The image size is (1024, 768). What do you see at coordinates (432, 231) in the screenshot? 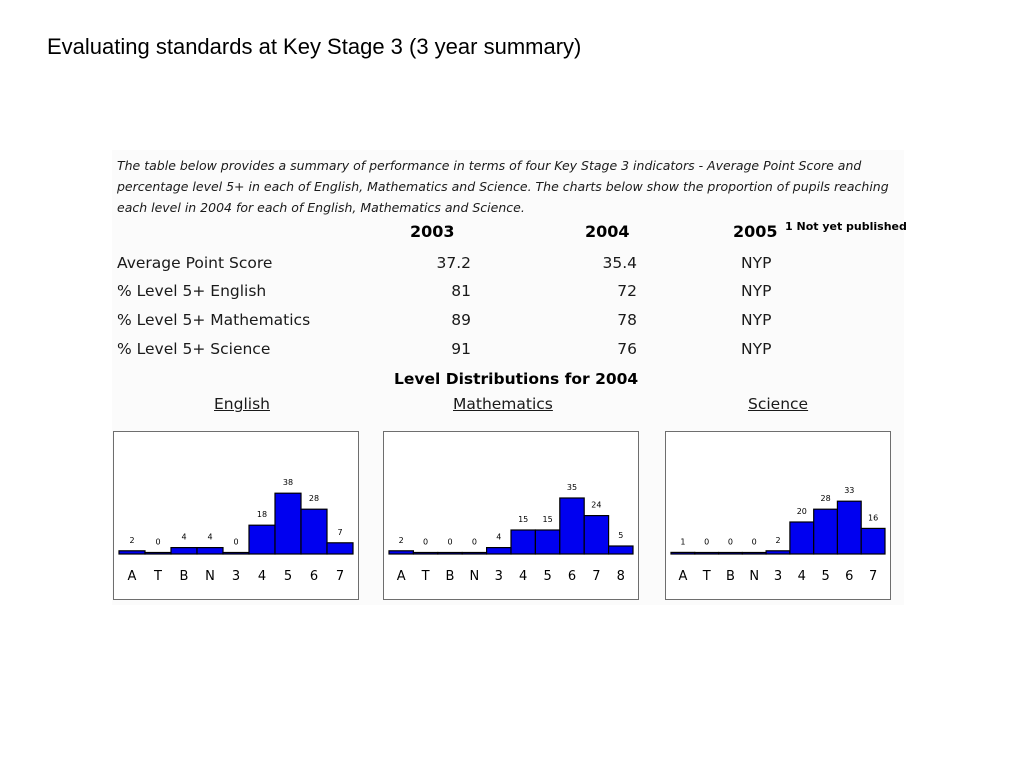
I see `year-header-2003: 2003` at bounding box center [432, 231].